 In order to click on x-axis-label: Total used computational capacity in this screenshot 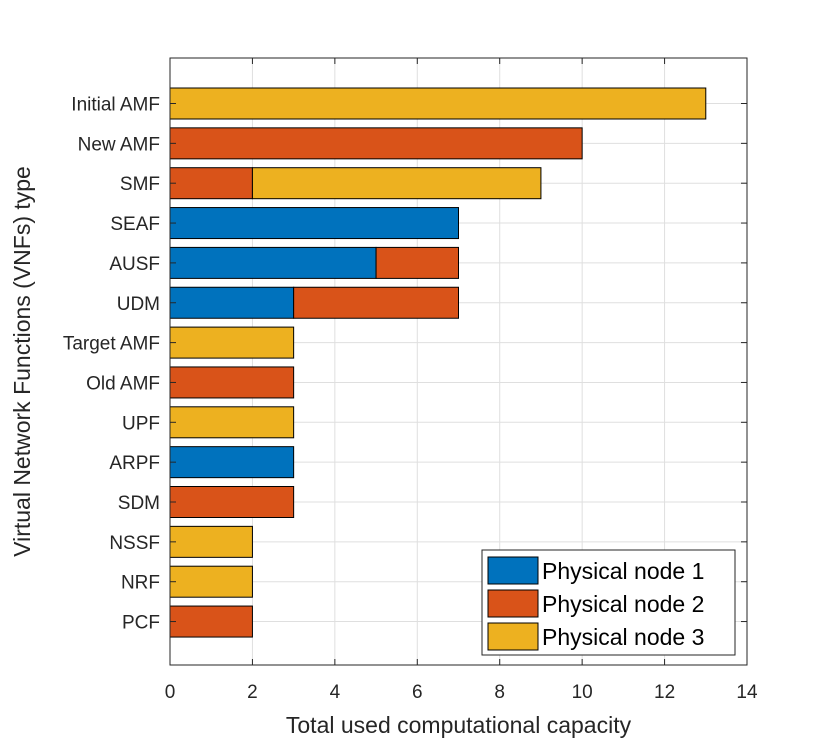, I will do `click(459, 725)`.